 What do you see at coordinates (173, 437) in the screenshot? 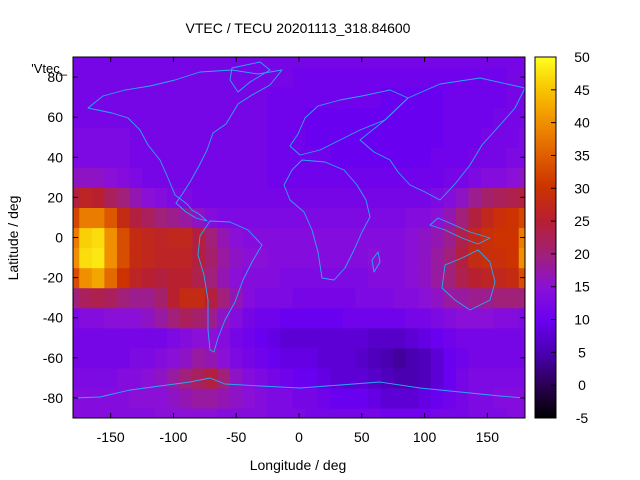
I see `x-tick-label: -100` at bounding box center [173, 437].